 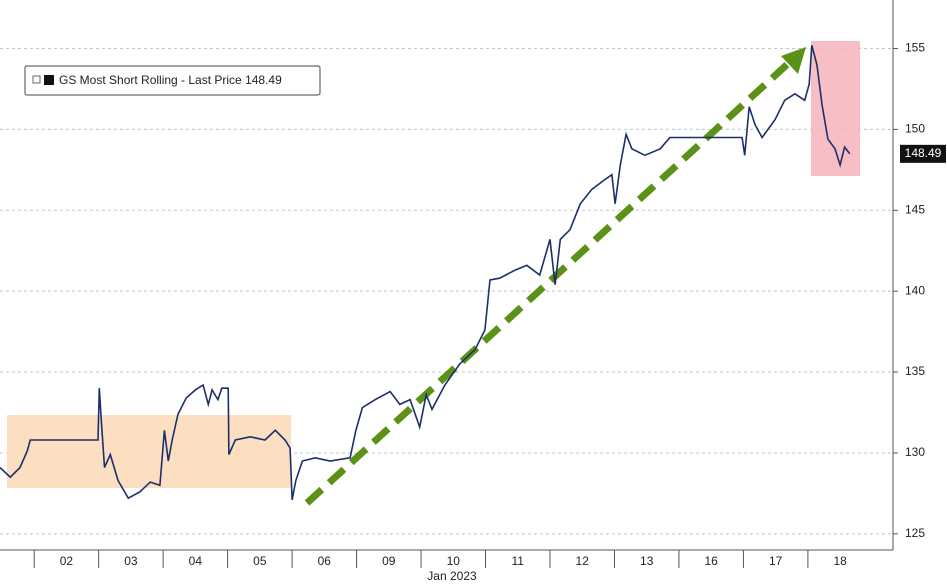 I want to click on x-tick-label: 02, so click(x=67, y=561).